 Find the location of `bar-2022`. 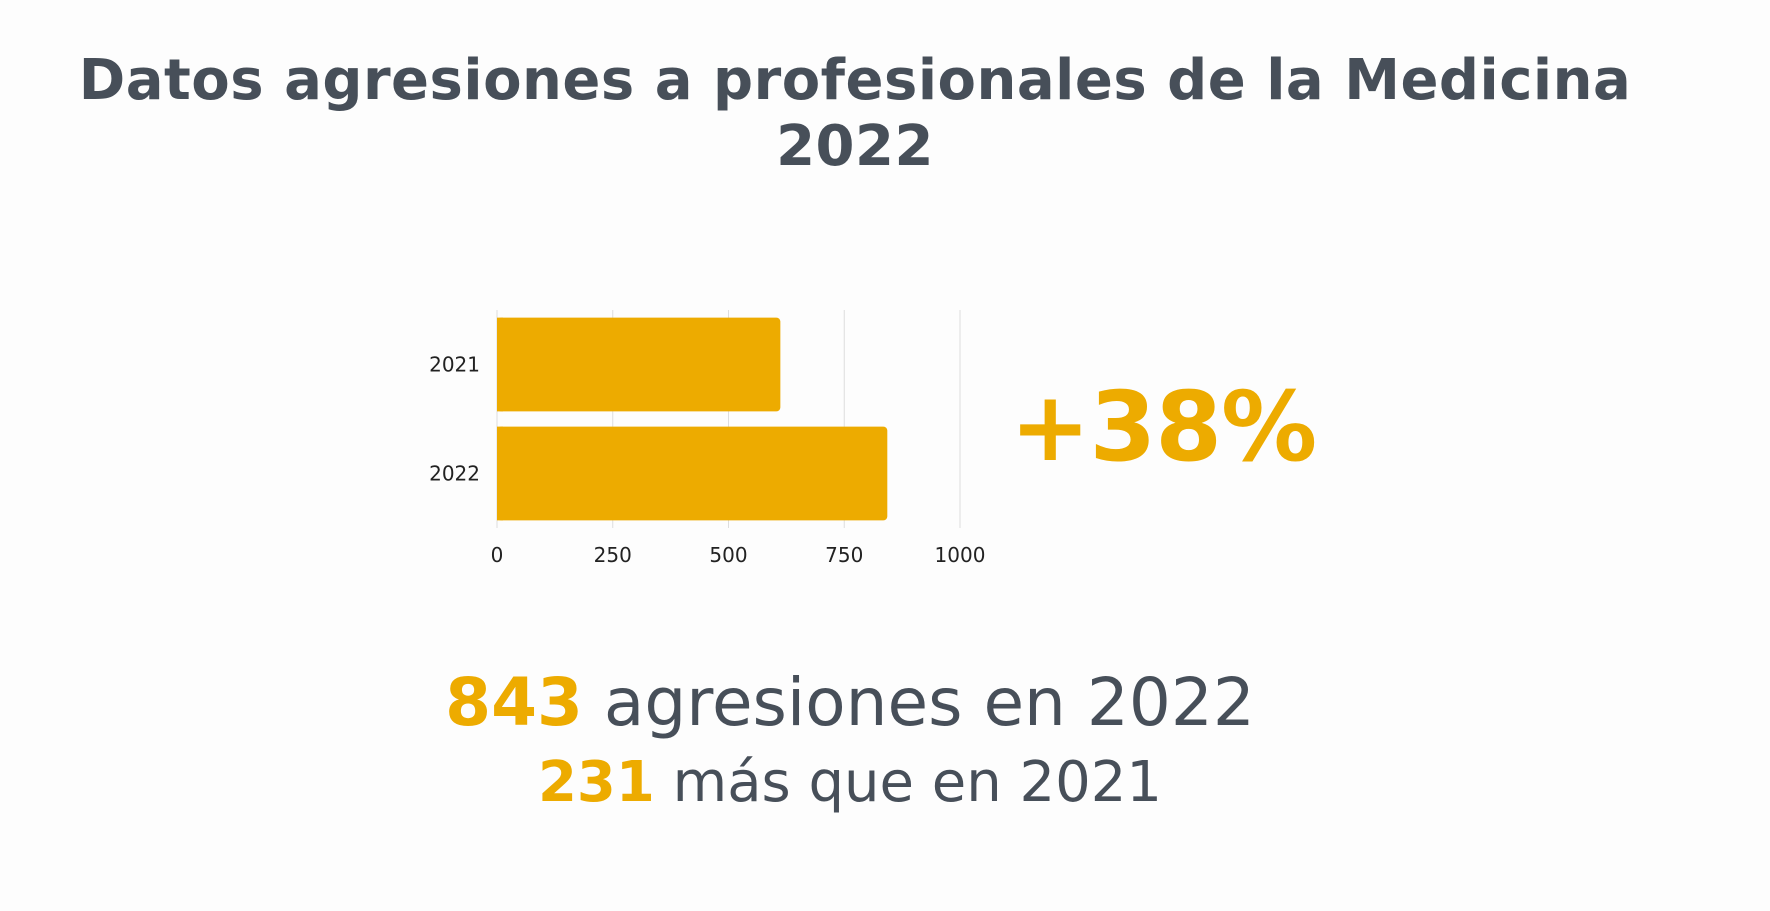

bar-2022 is located at coordinates (692, 473).